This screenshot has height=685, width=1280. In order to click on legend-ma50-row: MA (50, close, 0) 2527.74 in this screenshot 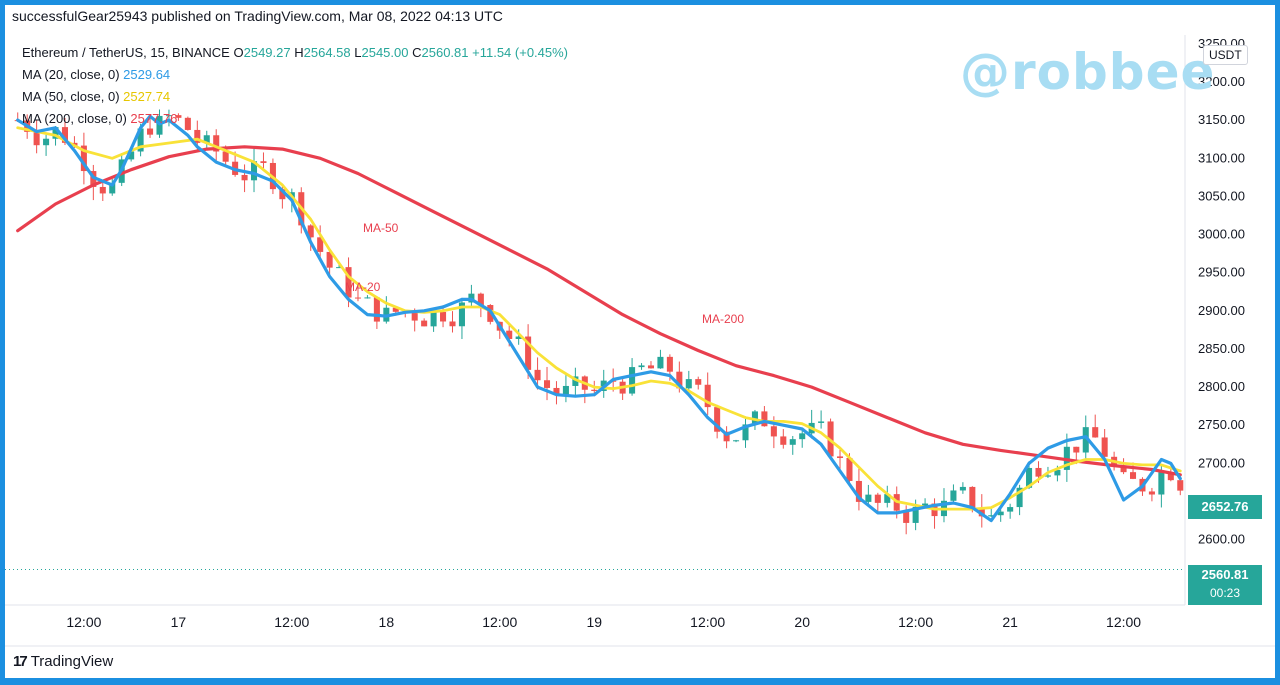, I will do `click(96, 96)`.